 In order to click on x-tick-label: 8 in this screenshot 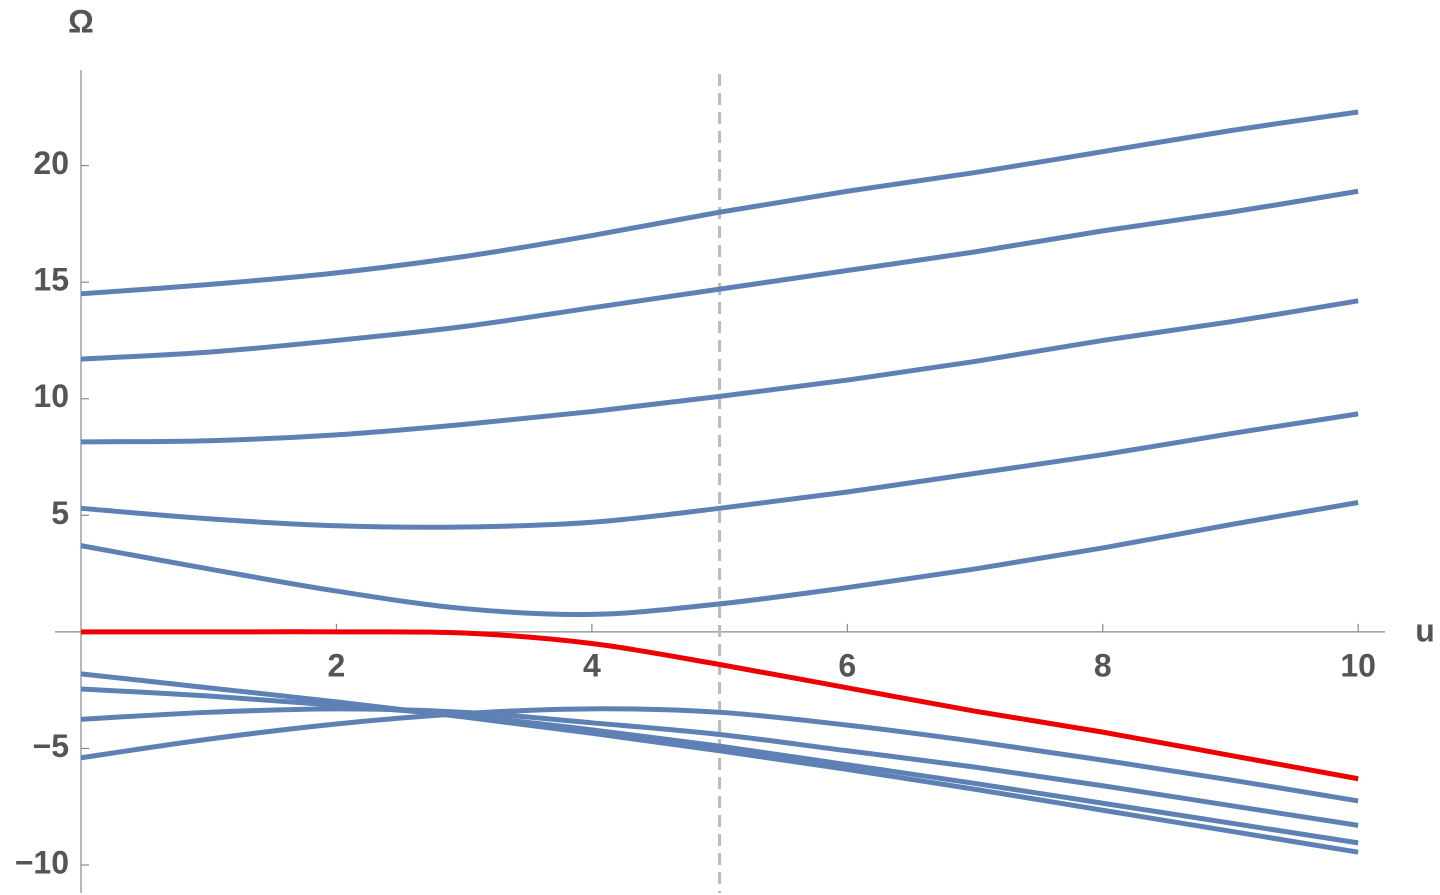, I will do `click(1103, 665)`.